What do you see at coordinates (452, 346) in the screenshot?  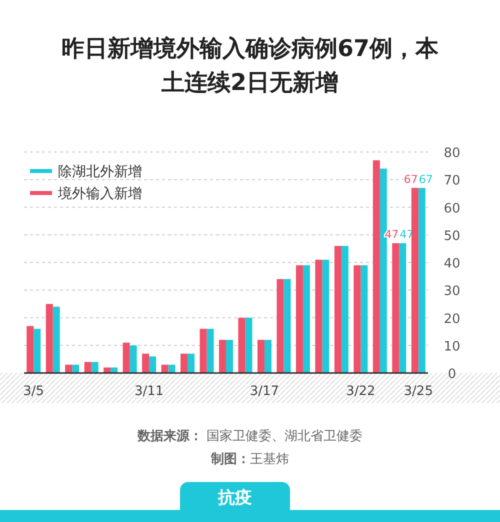 I see `y-tick-label: 10` at bounding box center [452, 346].